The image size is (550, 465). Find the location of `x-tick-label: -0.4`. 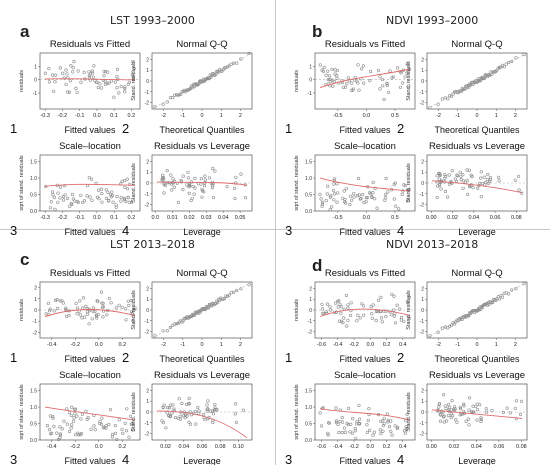

x-tick-label: -0.4 is located at coordinates (337, 345).